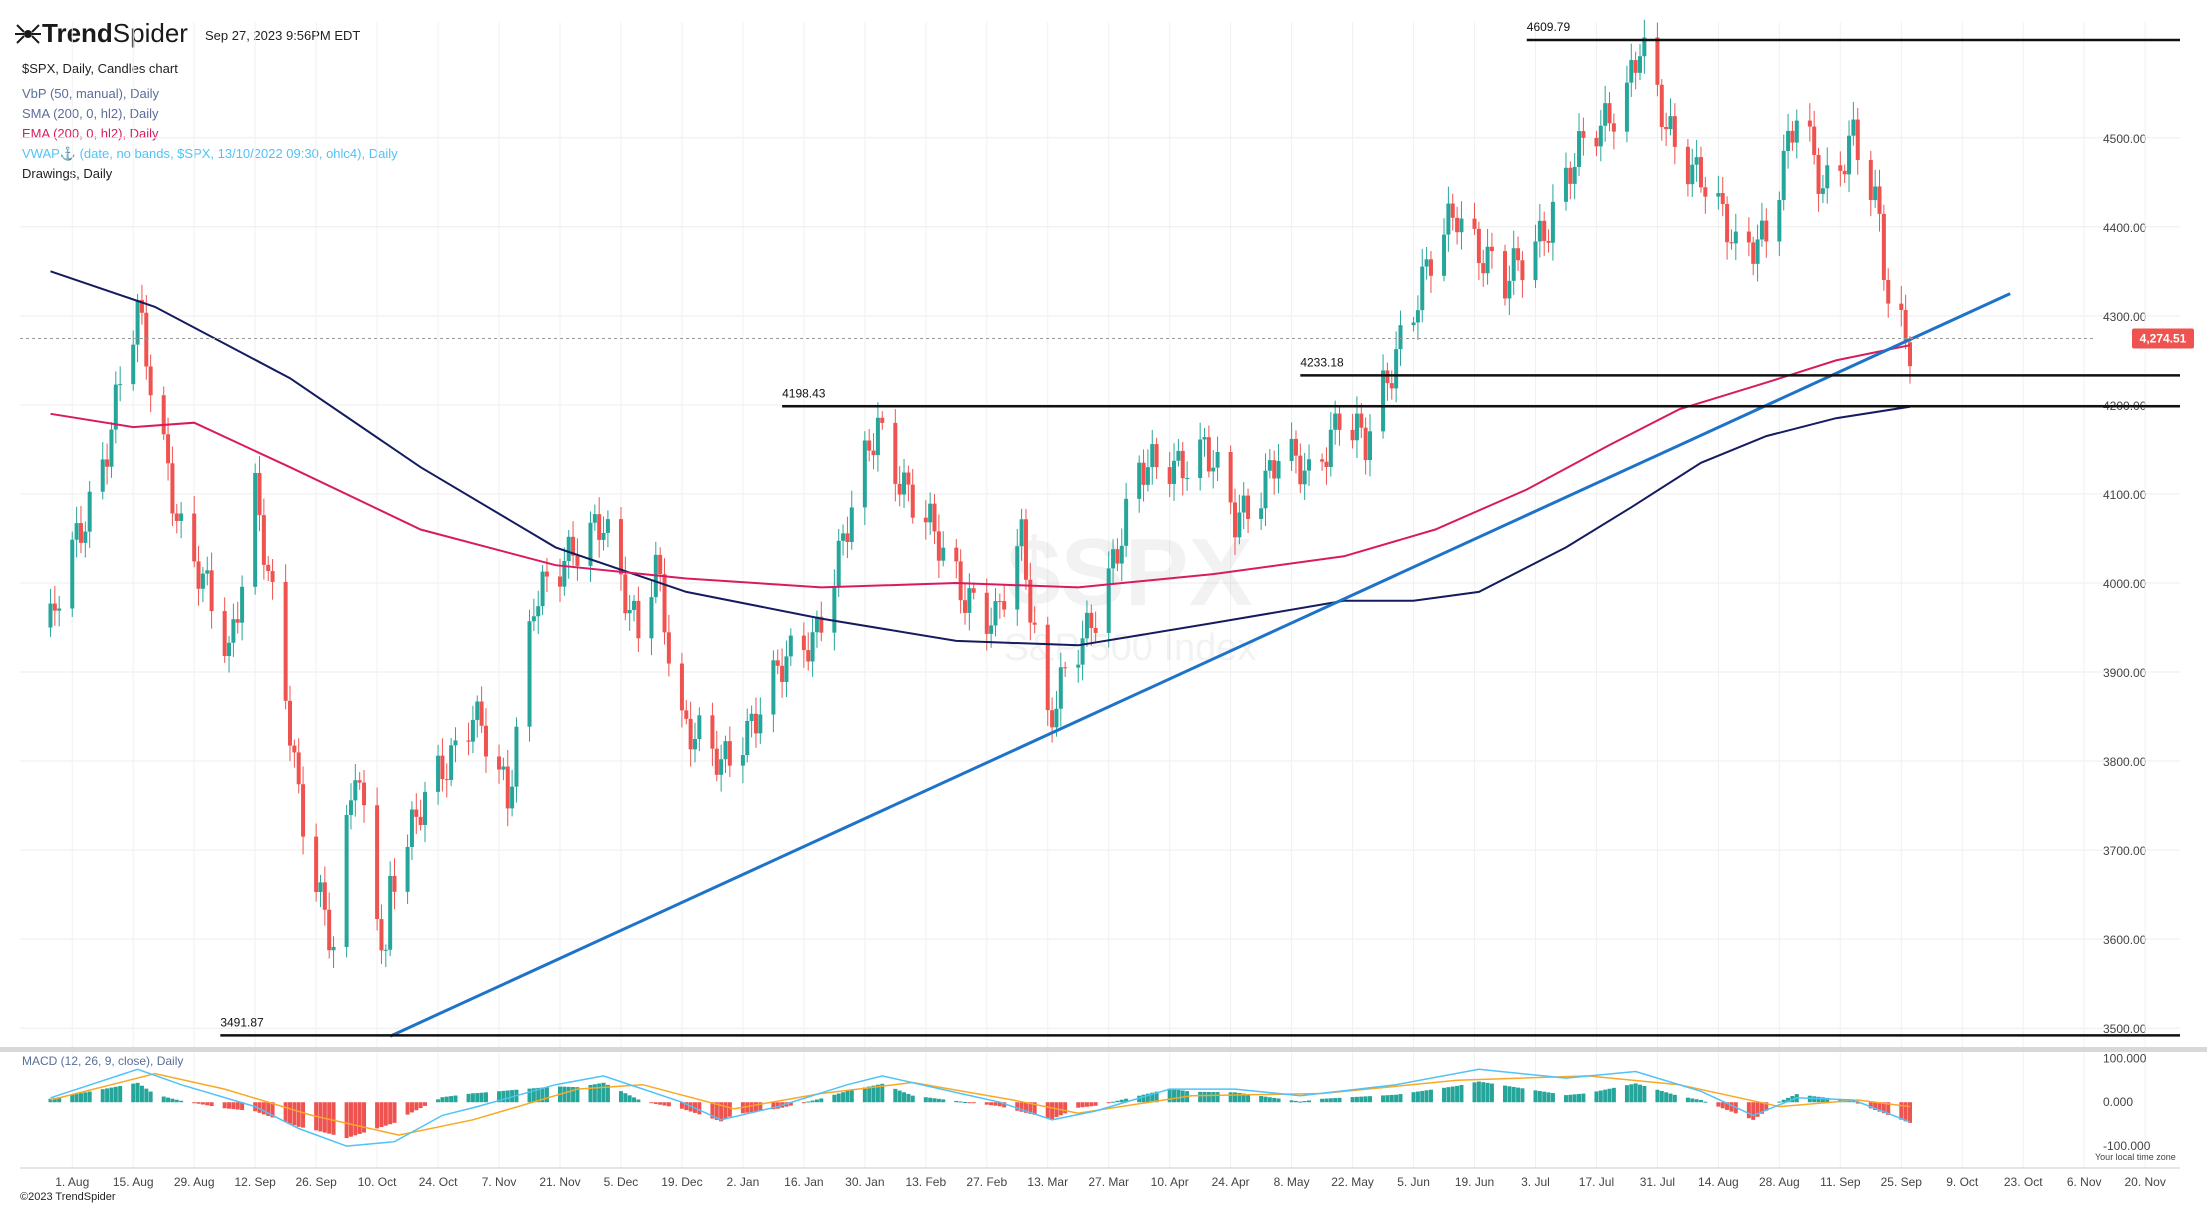 Image resolution: width=2207 pixels, height=1209 pixels. I want to click on indicator-label: VbP (50, manual), Daily, so click(91, 93).